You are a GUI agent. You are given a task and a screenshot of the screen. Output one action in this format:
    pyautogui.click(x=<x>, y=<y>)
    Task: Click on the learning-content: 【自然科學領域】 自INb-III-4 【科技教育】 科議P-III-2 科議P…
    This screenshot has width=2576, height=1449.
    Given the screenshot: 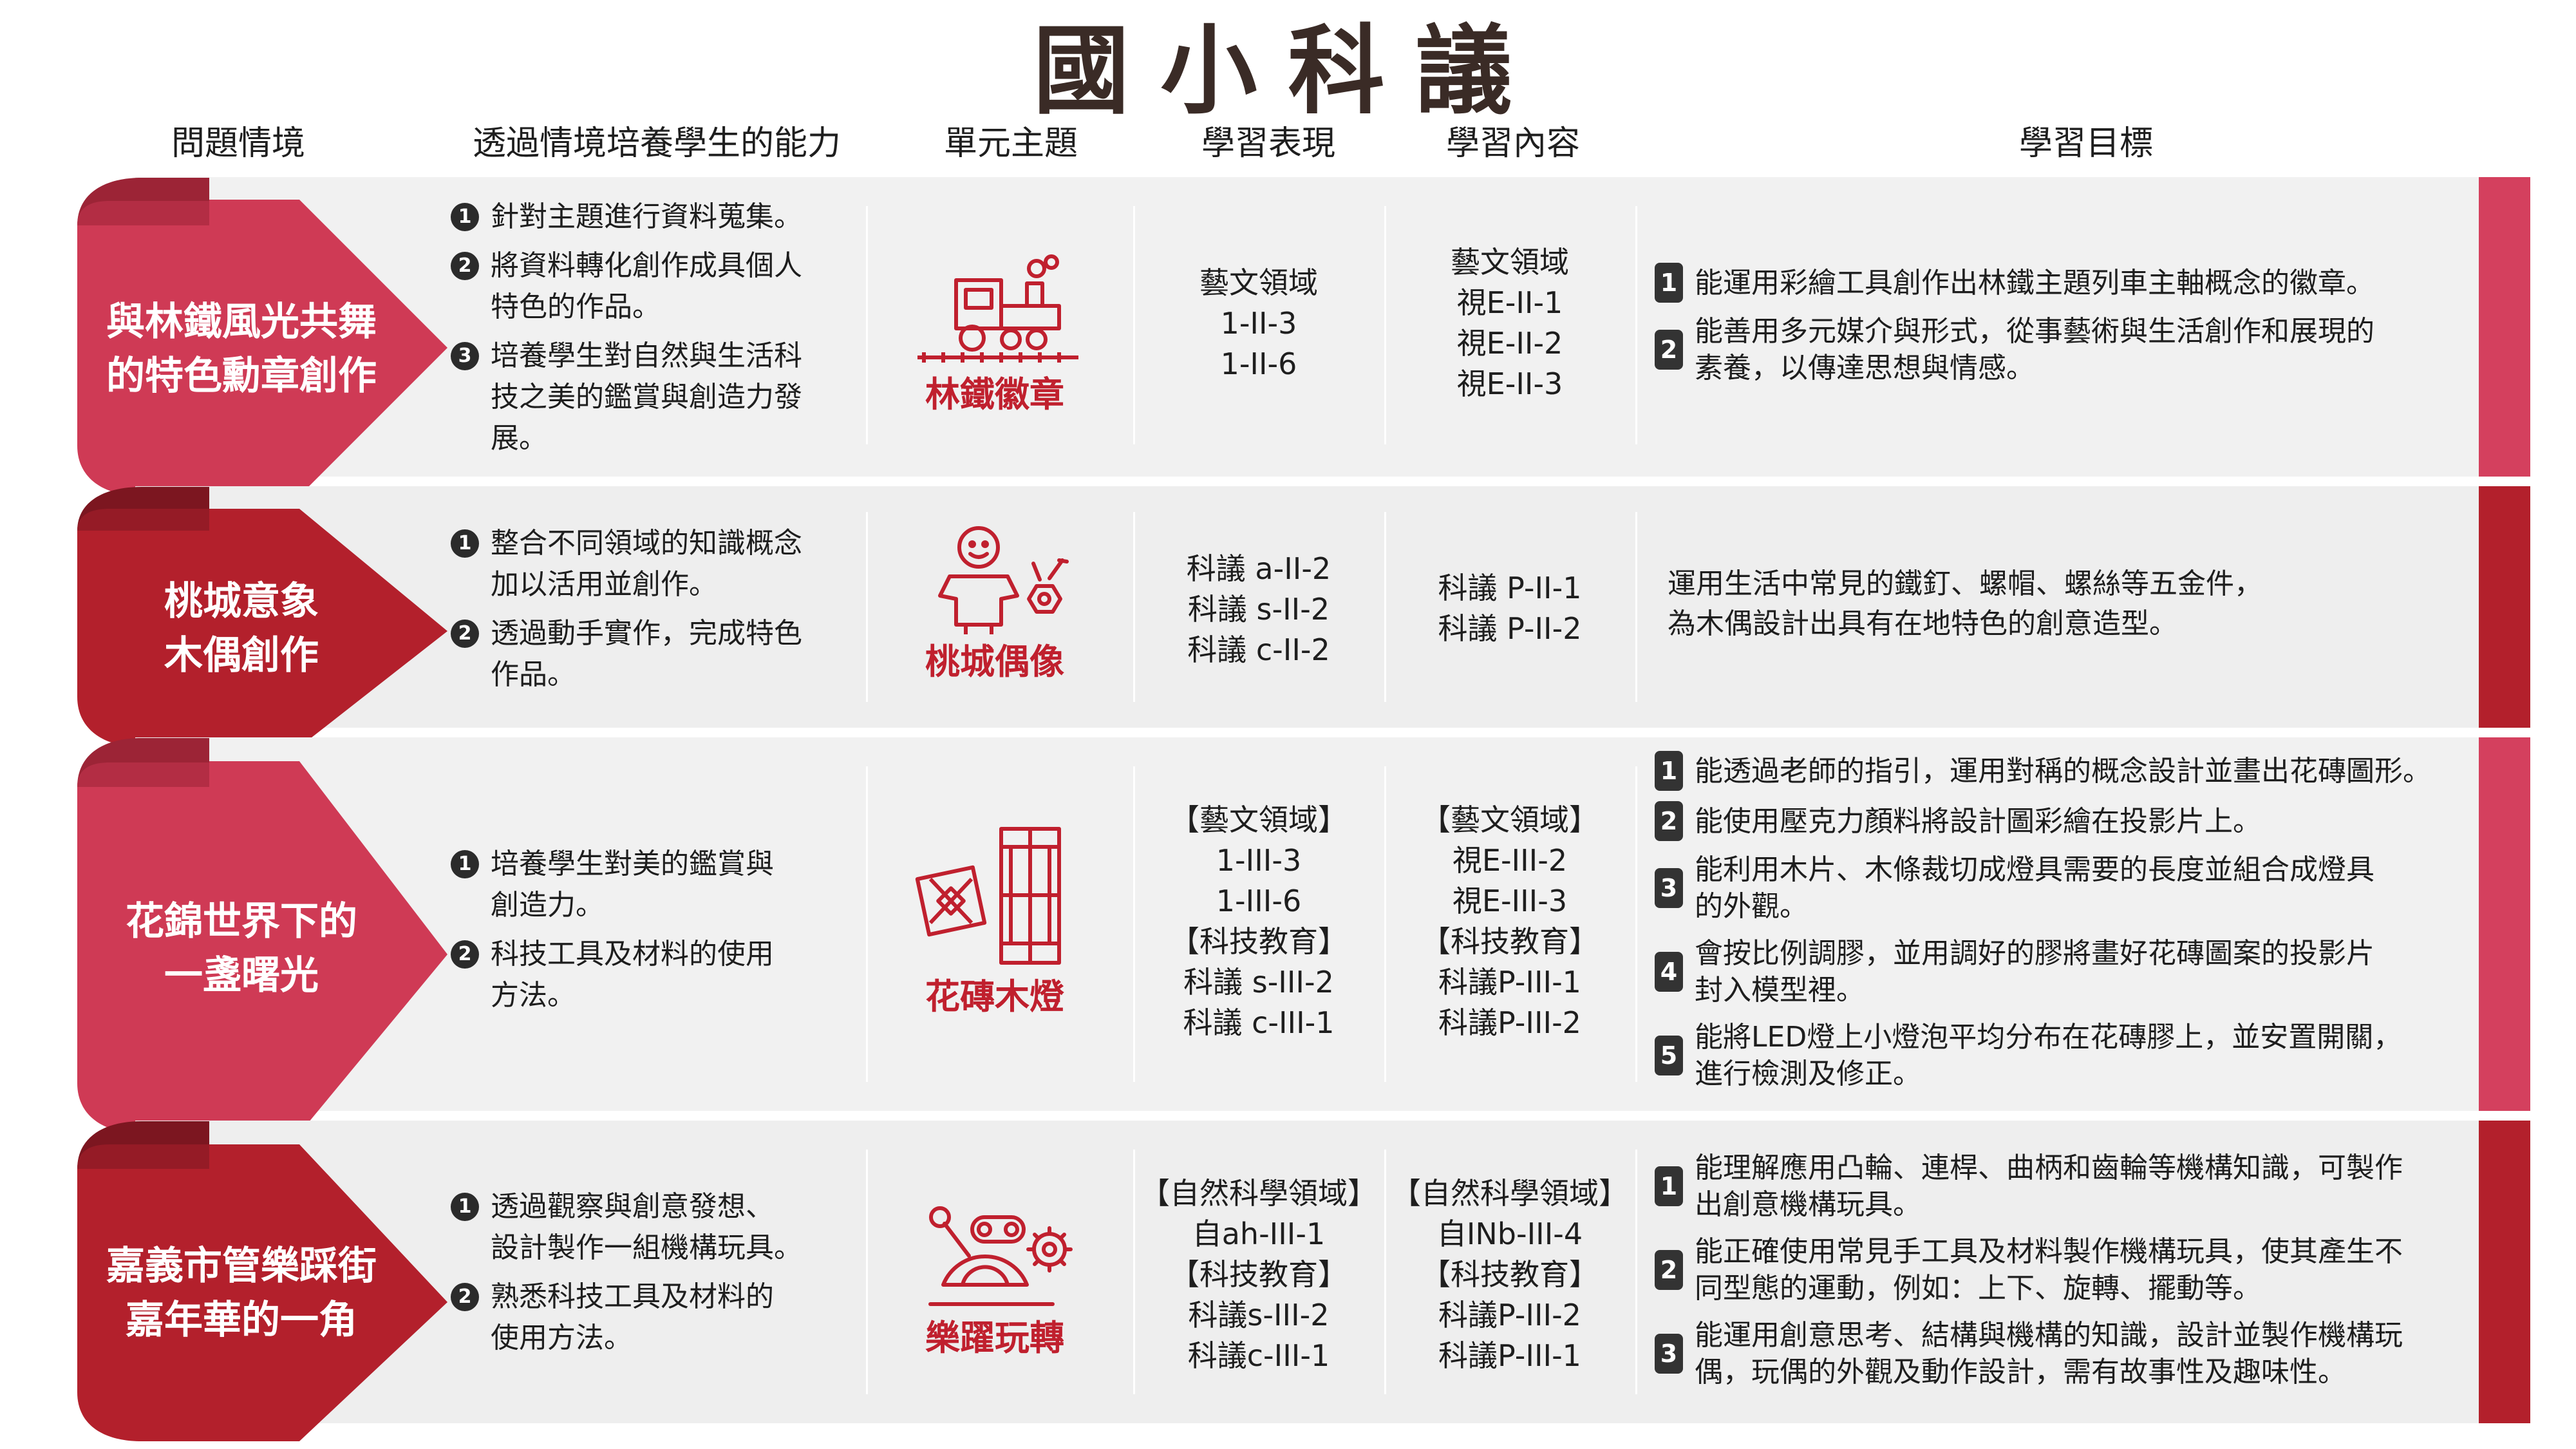 What is the action you would take?
    pyautogui.click(x=1509, y=1274)
    